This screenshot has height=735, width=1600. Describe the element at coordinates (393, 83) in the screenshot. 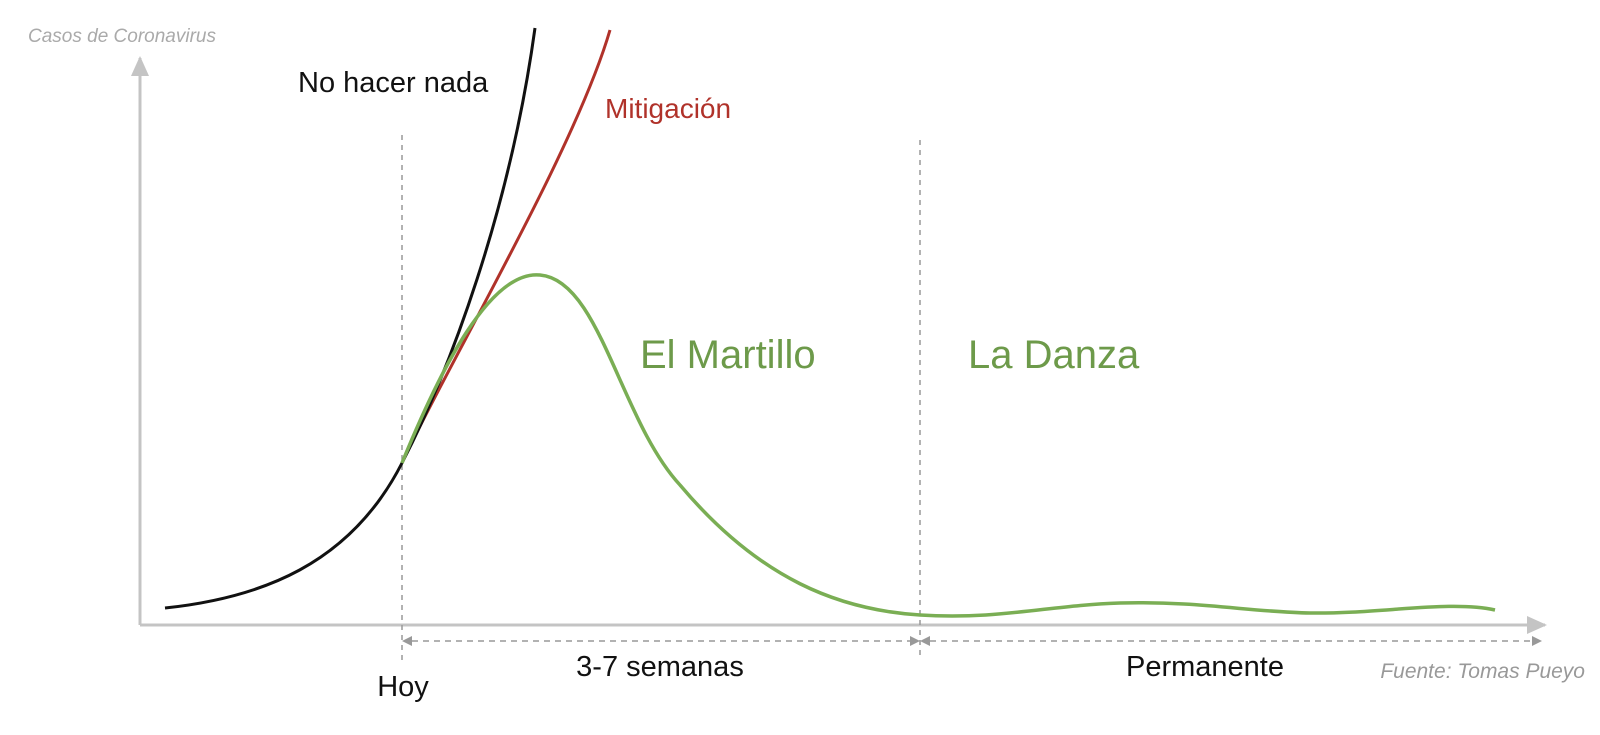

I see `curve-label: No hacer nada` at that location.